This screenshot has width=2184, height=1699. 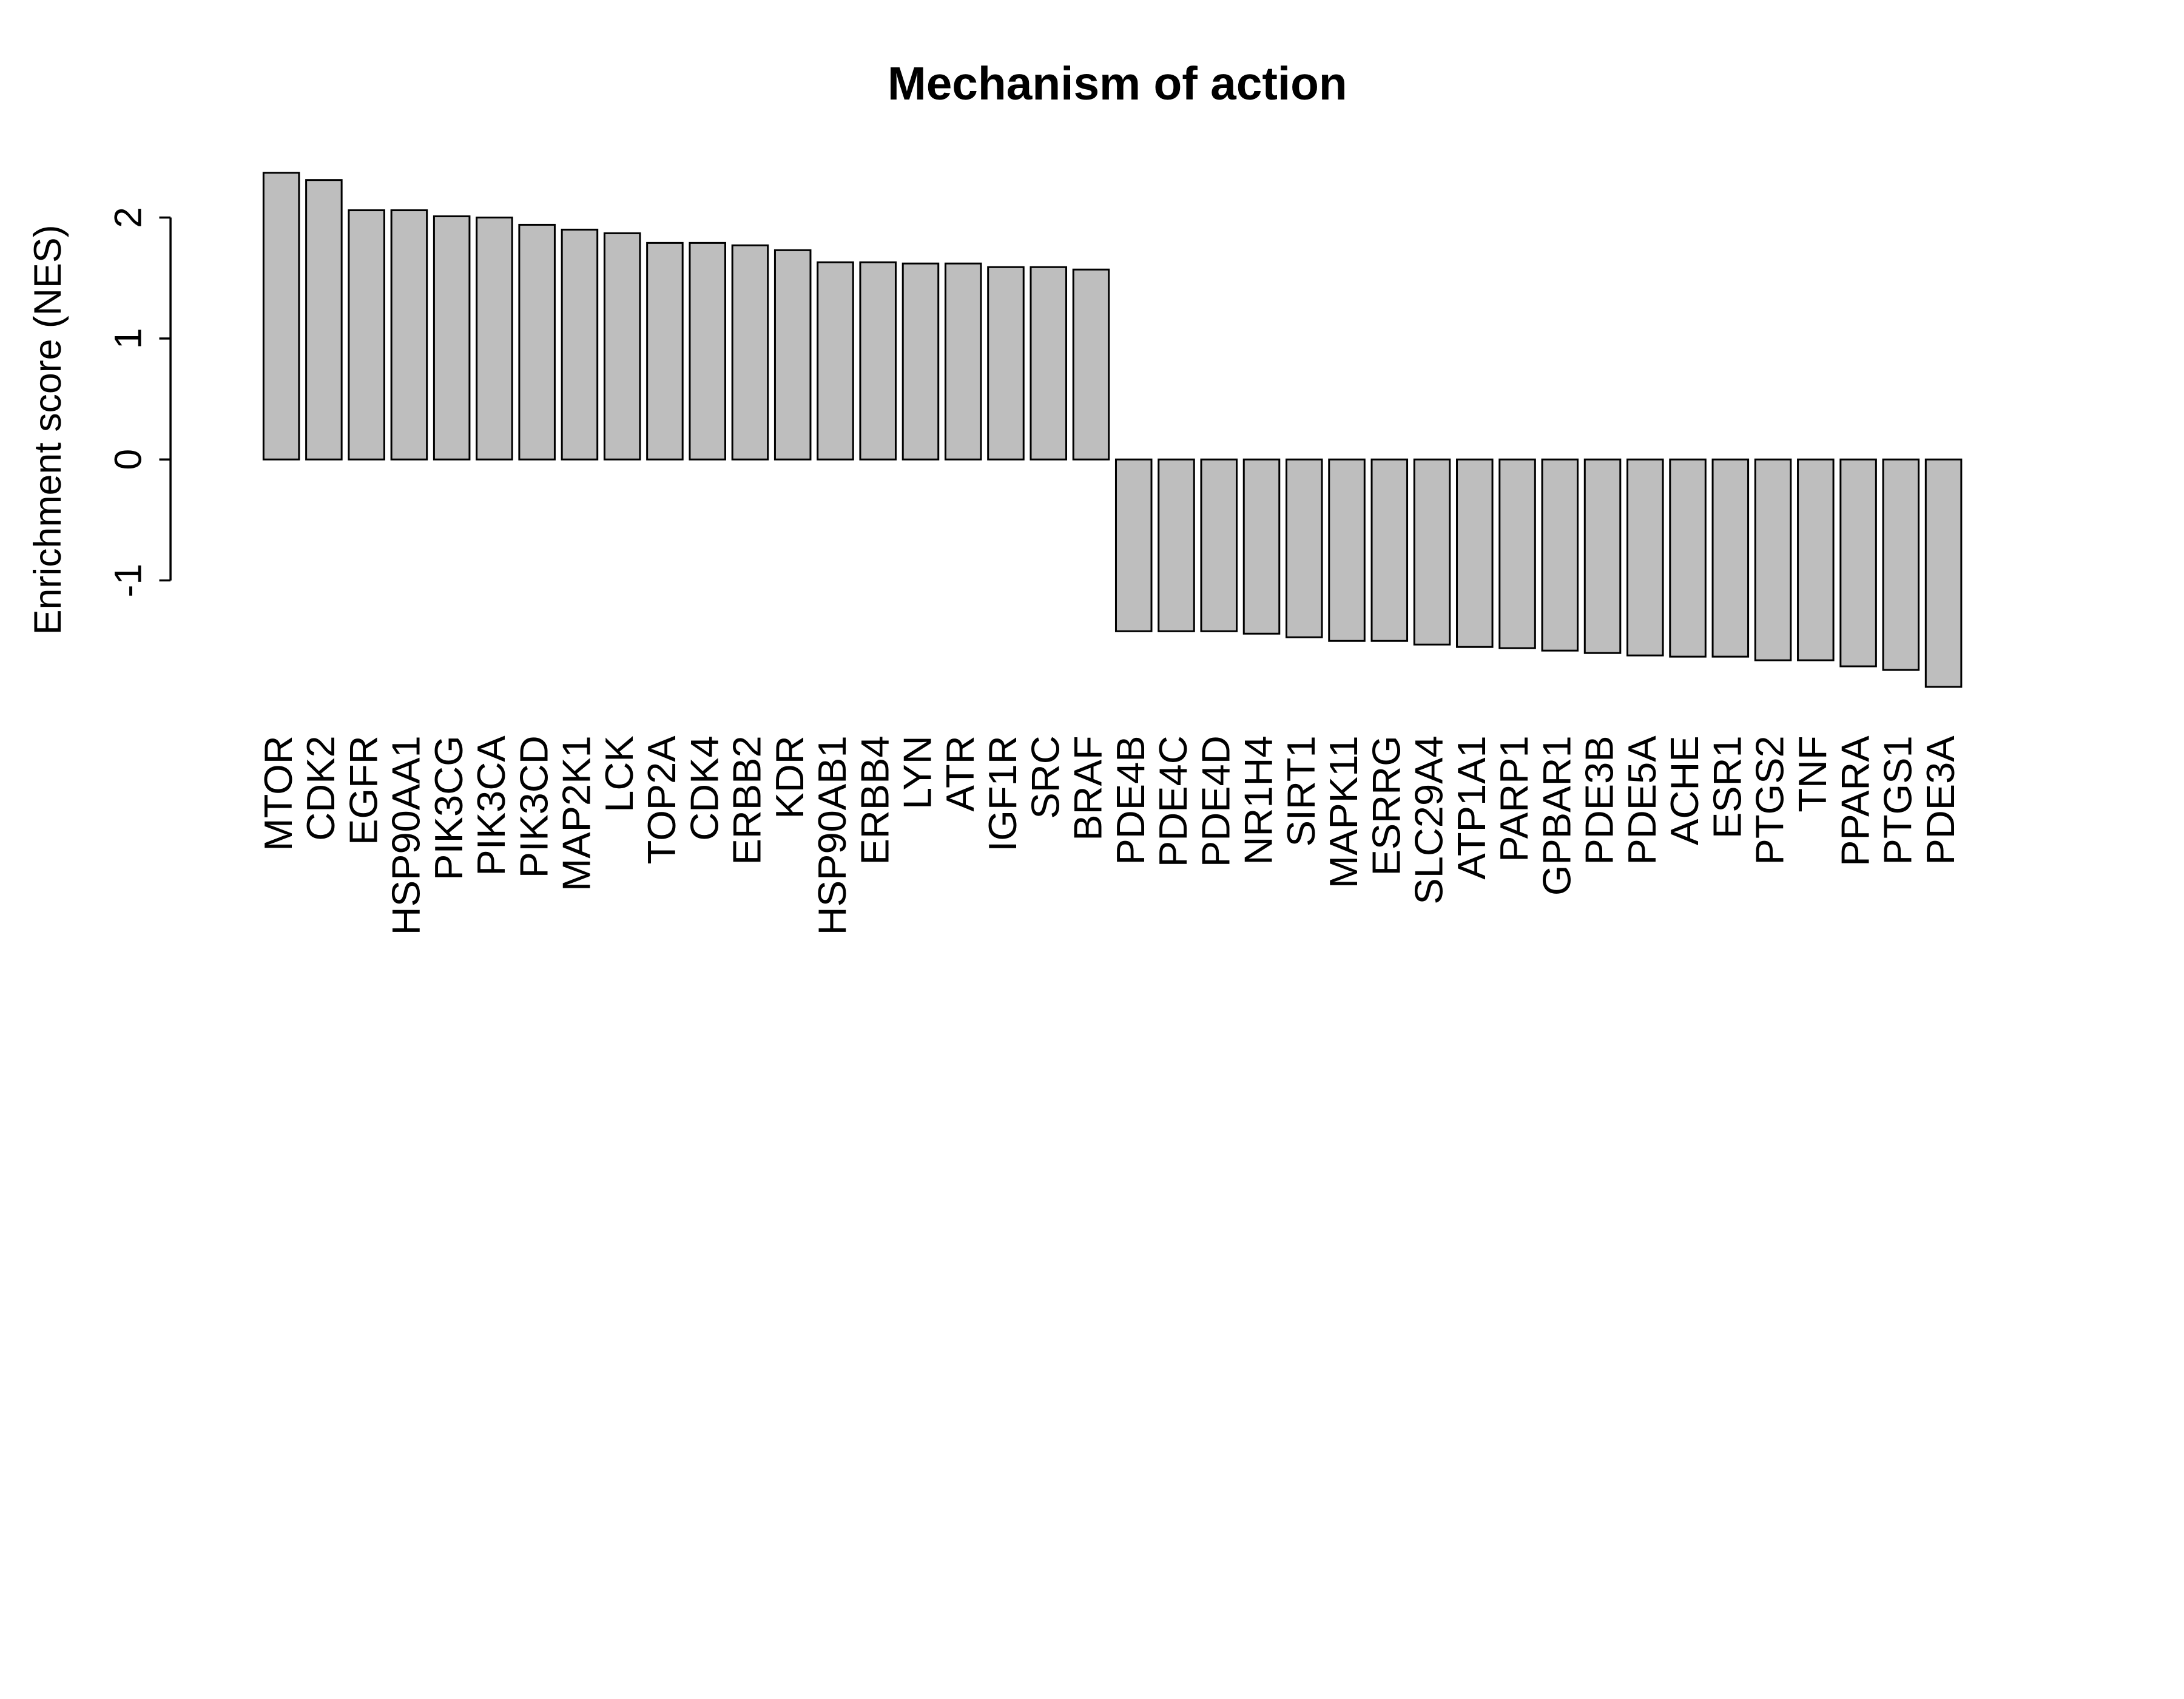 I want to click on y-axis-label: Enrichment score (NES), so click(x=48, y=430).